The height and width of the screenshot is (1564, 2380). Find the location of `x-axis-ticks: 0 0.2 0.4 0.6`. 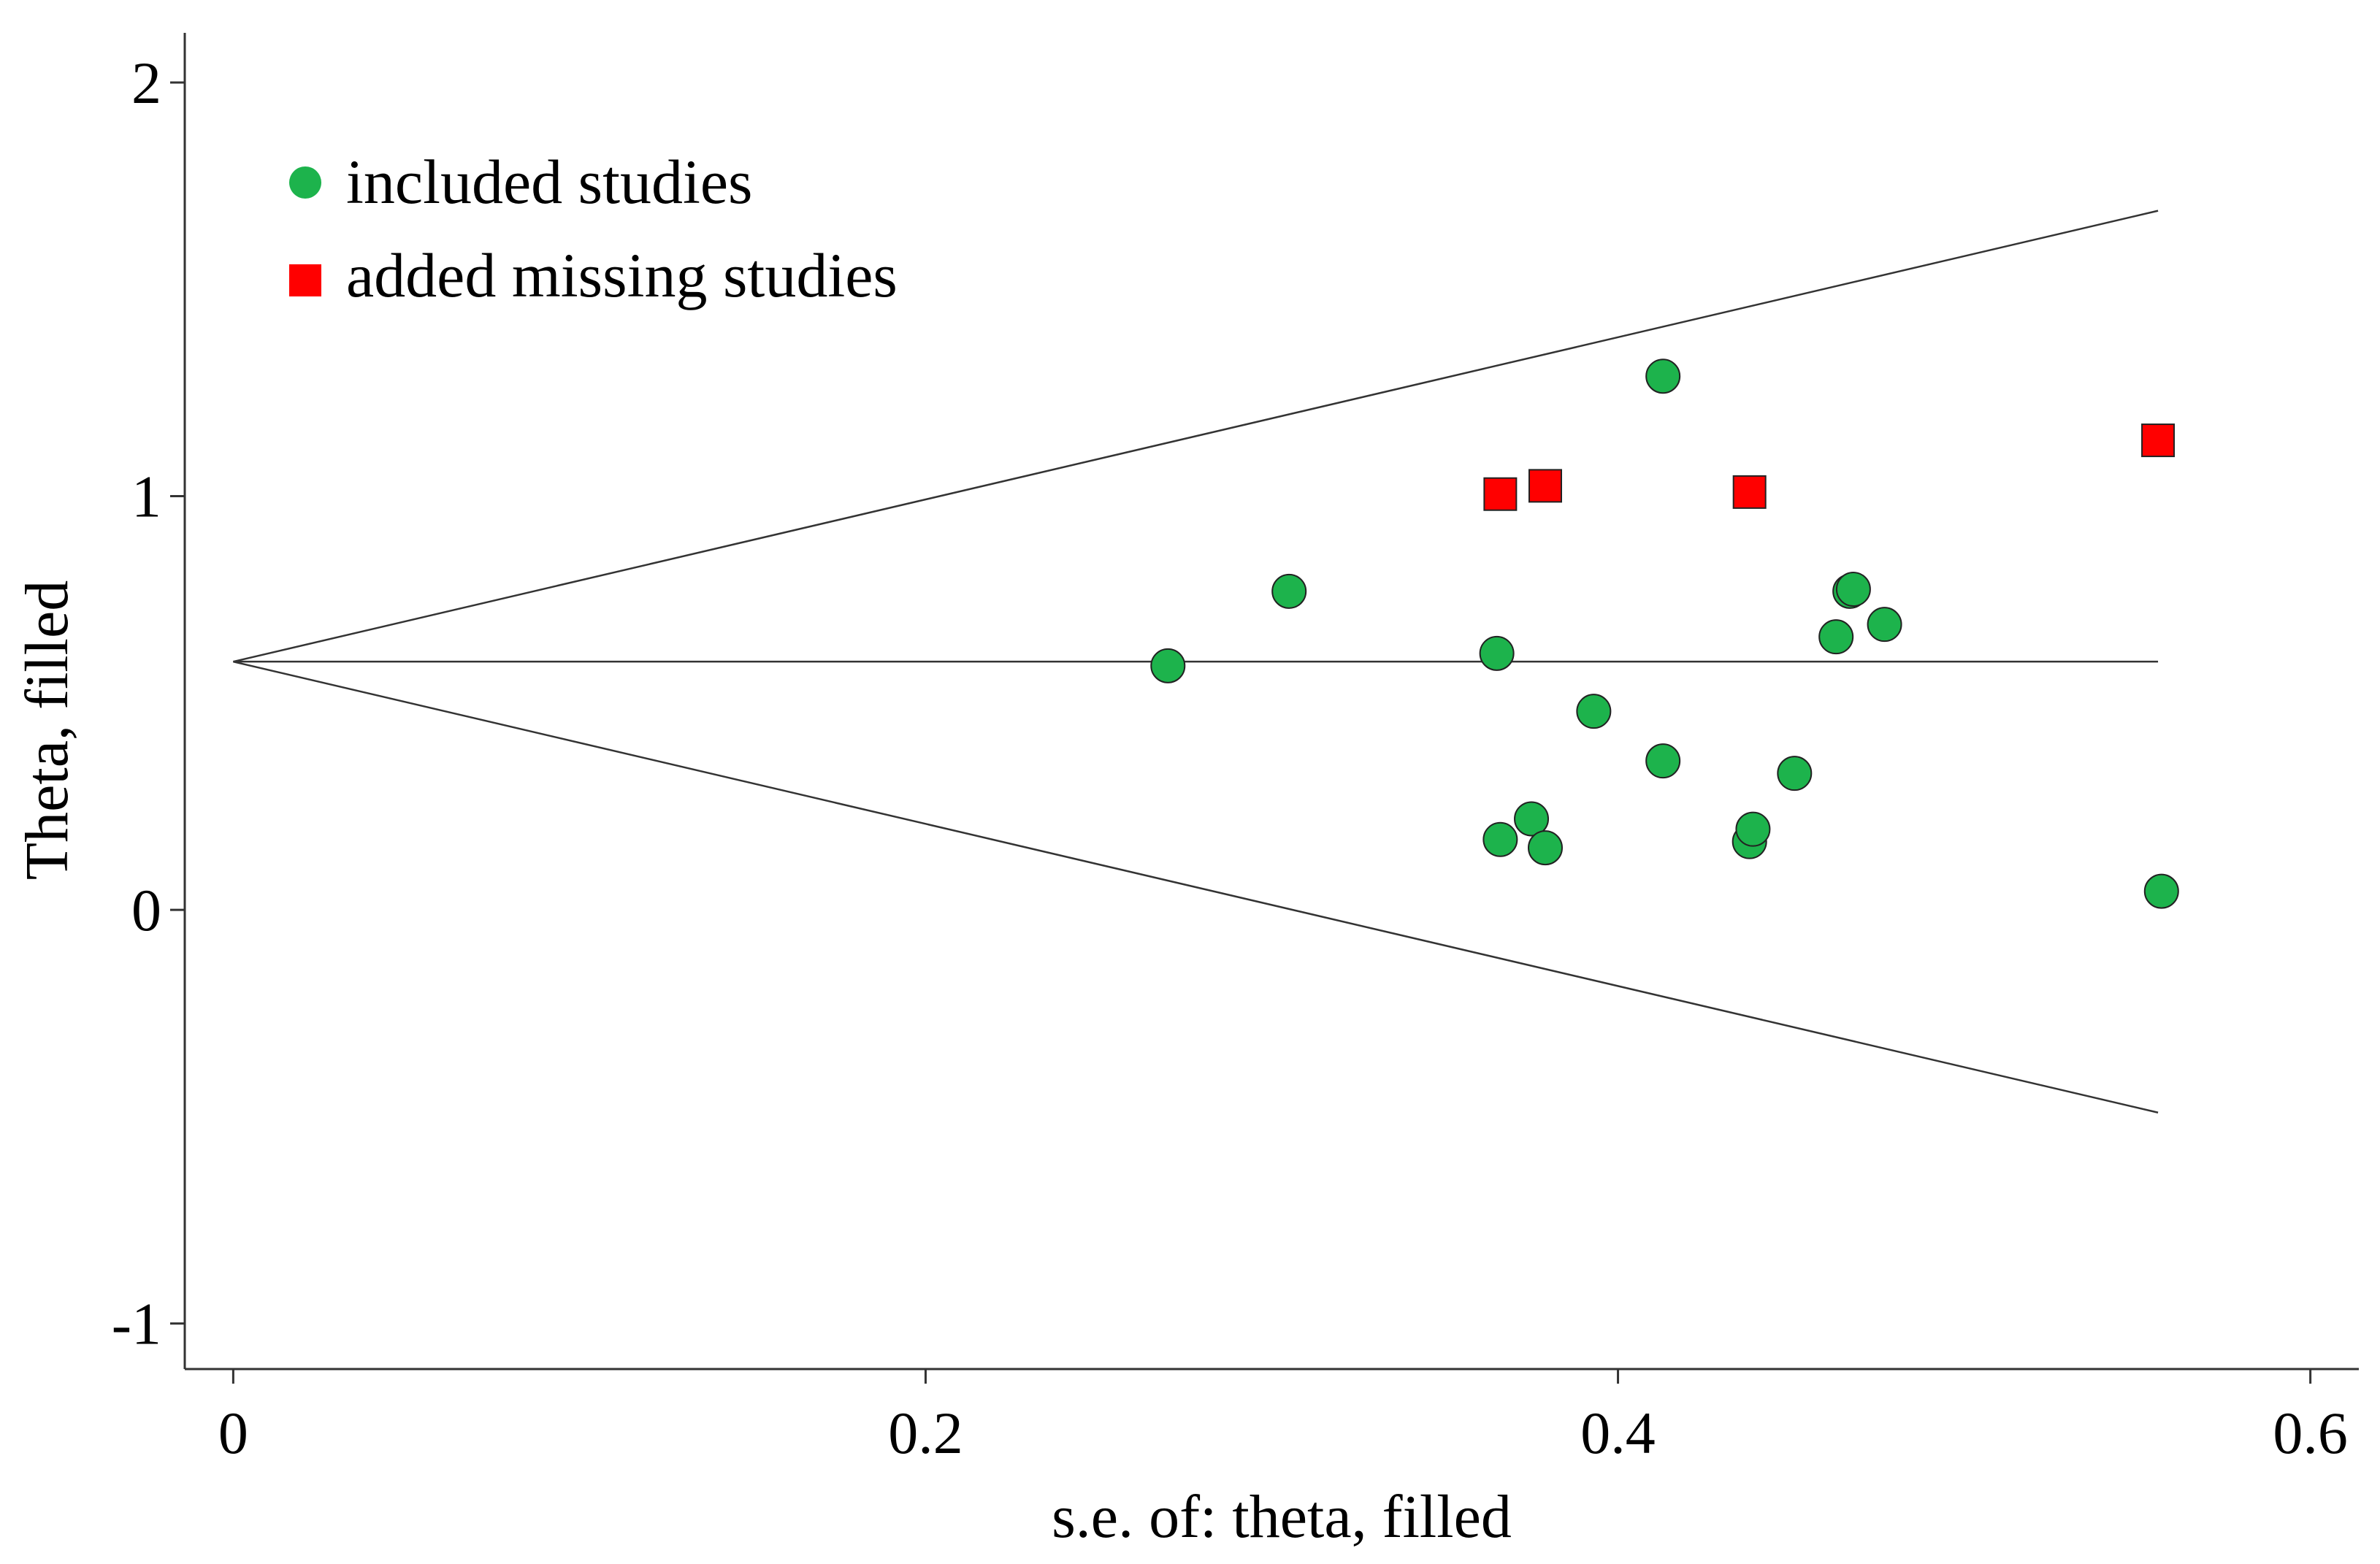

x-axis-ticks: 0 0.2 0.4 0.6 is located at coordinates (1283, 1417).